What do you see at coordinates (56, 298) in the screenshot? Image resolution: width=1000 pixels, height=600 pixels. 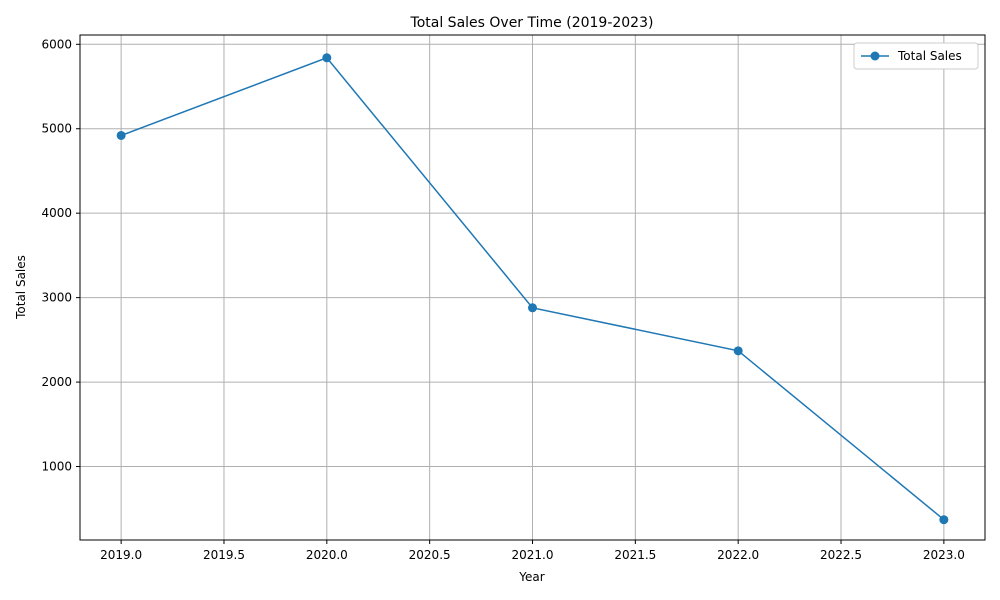 I see `y-tick-label: 3000` at bounding box center [56, 298].